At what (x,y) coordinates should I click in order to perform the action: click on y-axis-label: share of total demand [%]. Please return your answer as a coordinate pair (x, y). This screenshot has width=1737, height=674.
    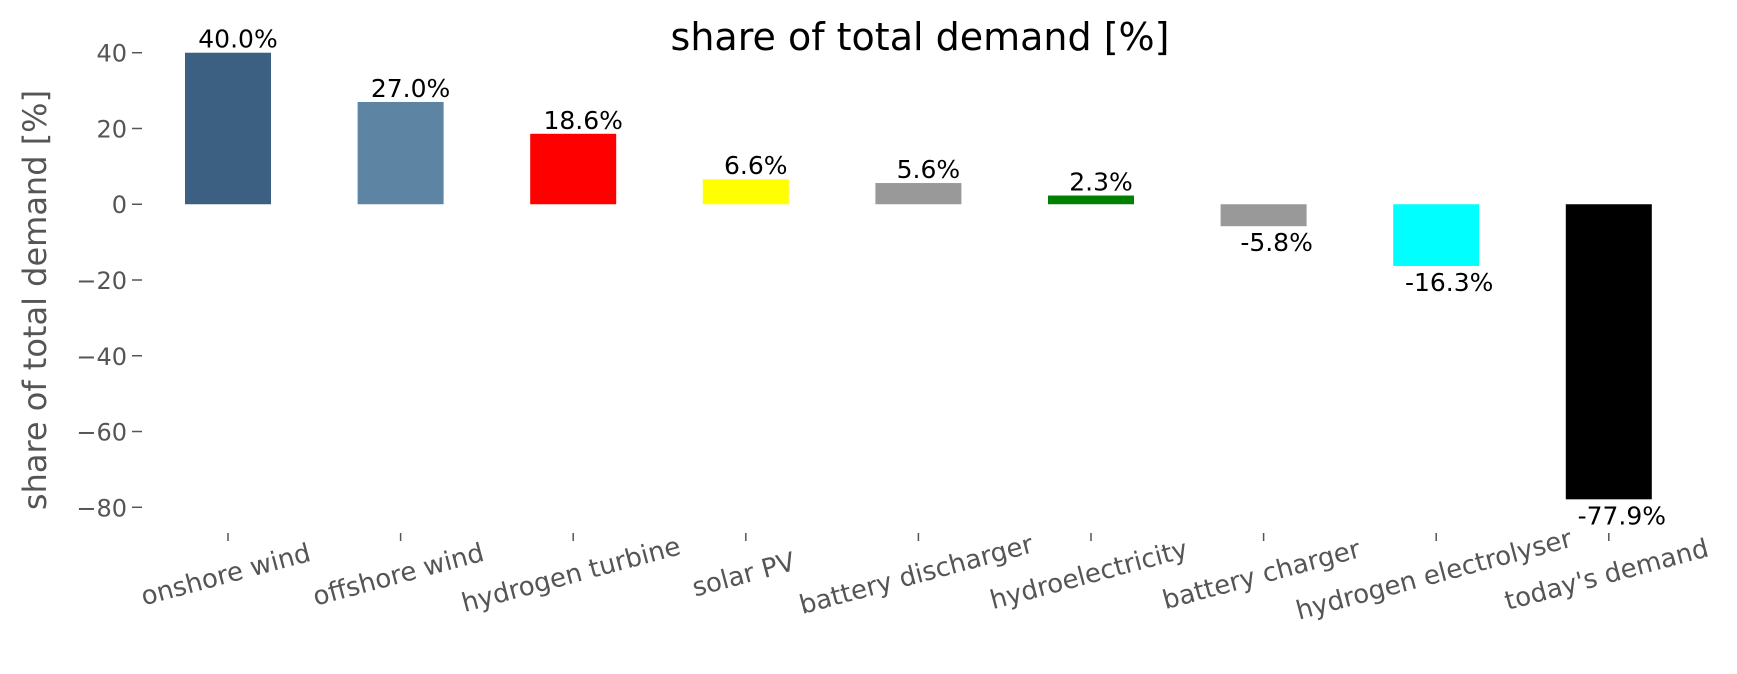
    Looking at the image, I should click on (35, 300).